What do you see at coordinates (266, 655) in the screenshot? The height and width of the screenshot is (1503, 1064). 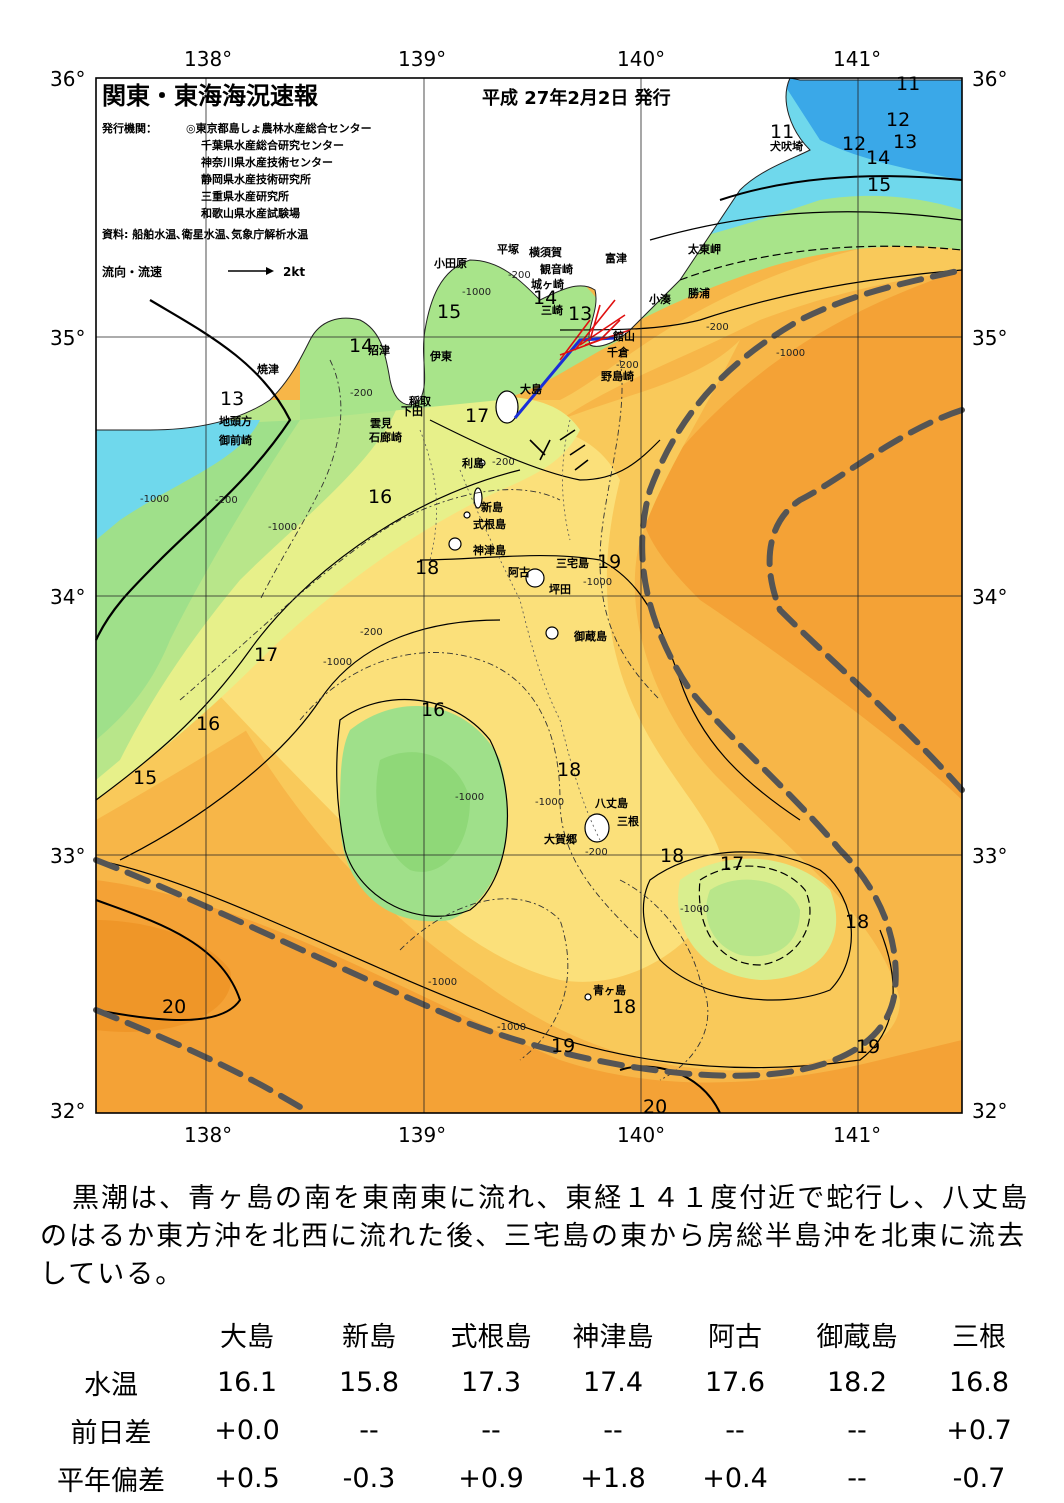 I see `isotherm-label: 17` at bounding box center [266, 655].